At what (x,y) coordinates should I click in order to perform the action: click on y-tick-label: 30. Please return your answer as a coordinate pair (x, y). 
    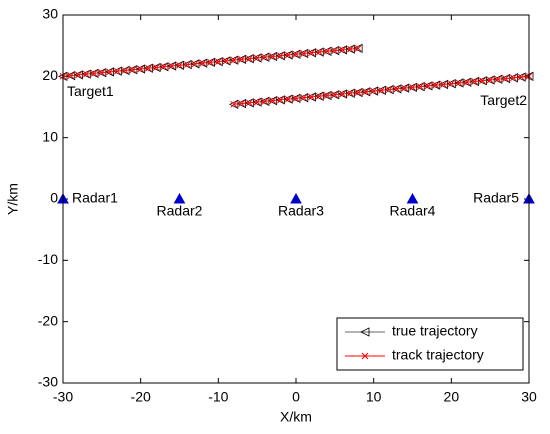
    Looking at the image, I should click on (50, 14).